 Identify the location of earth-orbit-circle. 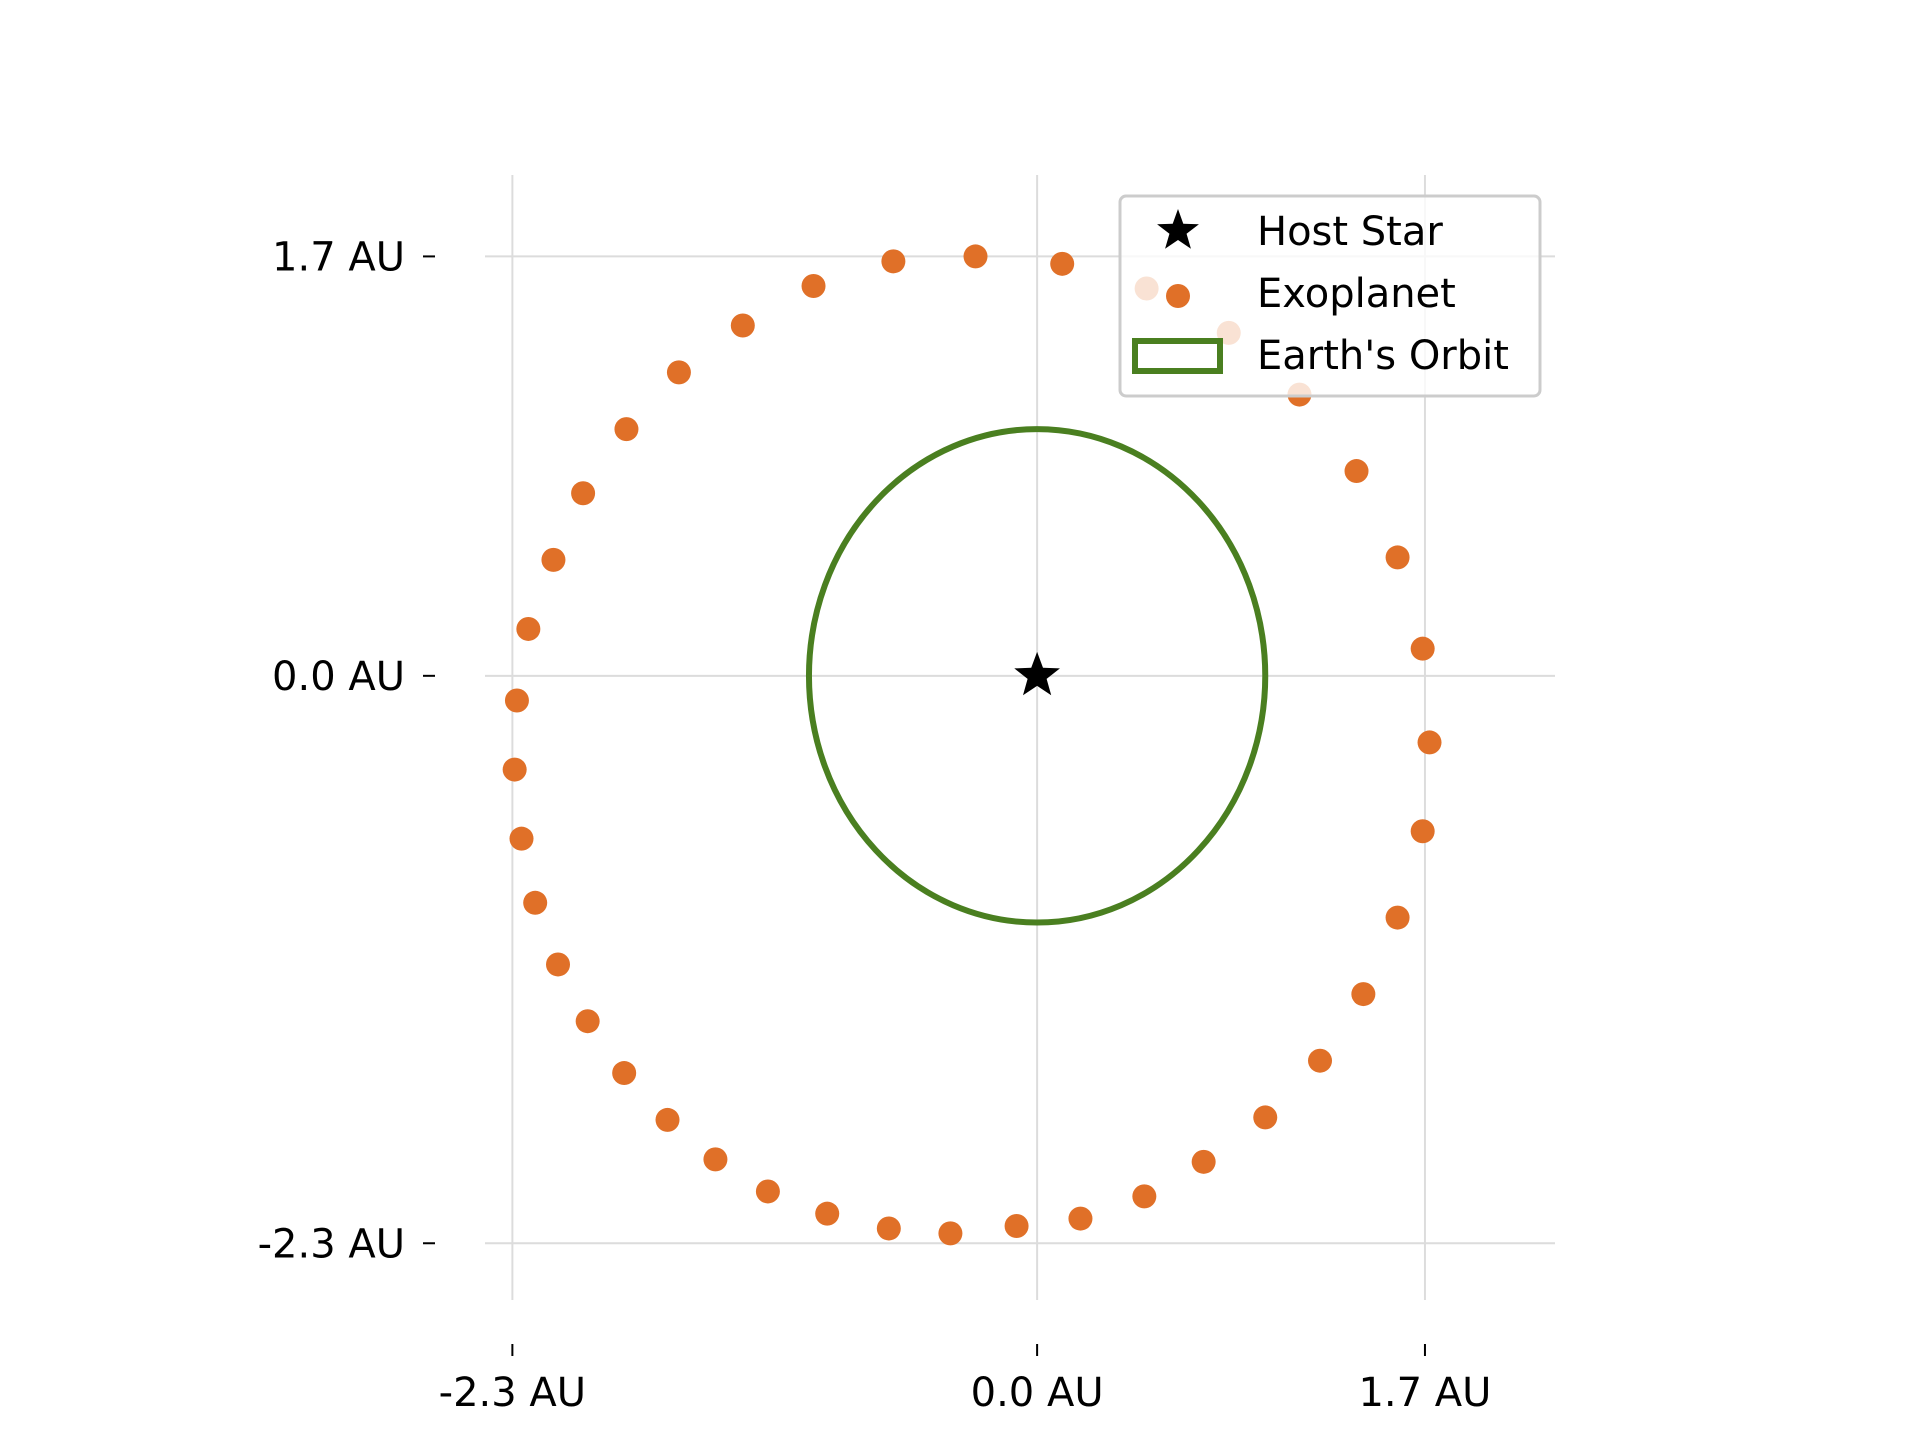
(1037, 676).